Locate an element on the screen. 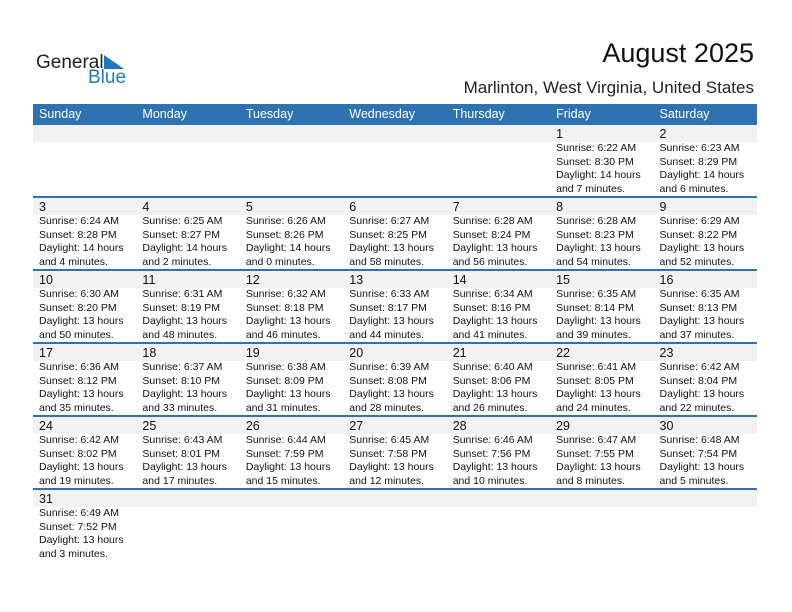  day-number: 30 is located at coordinates (666, 426).